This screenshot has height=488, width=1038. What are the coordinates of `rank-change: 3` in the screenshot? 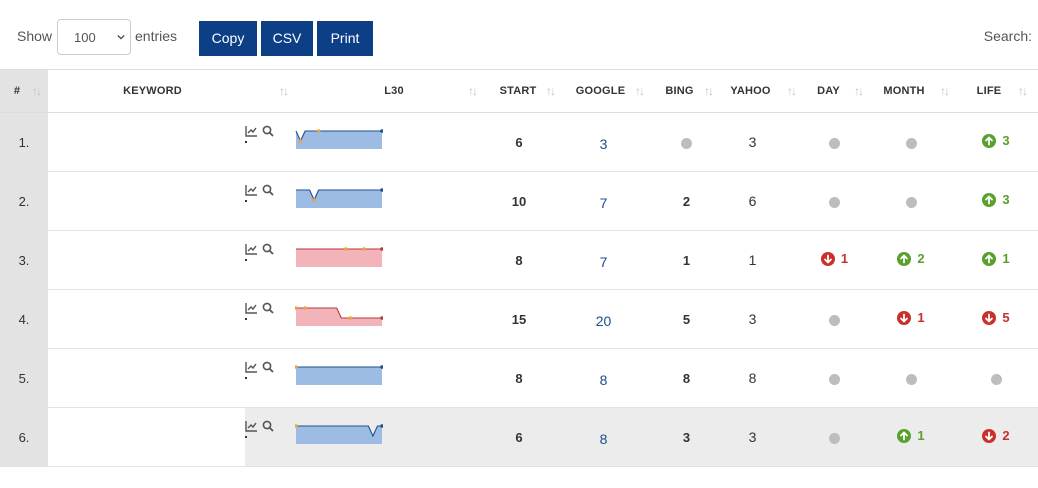 It's located at (996, 200).